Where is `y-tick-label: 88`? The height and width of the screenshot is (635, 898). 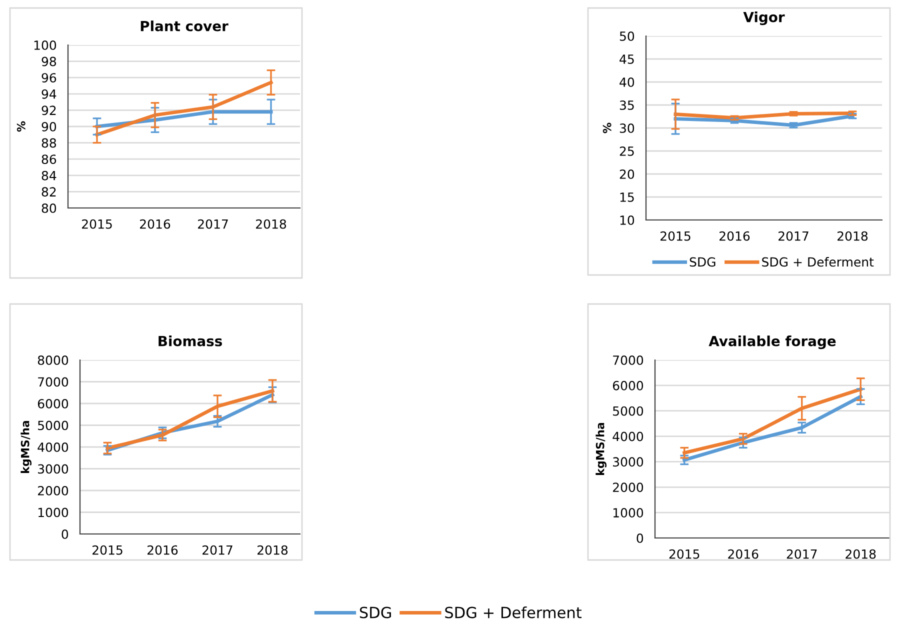 y-tick-label: 88 is located at coordinates (49, 143).